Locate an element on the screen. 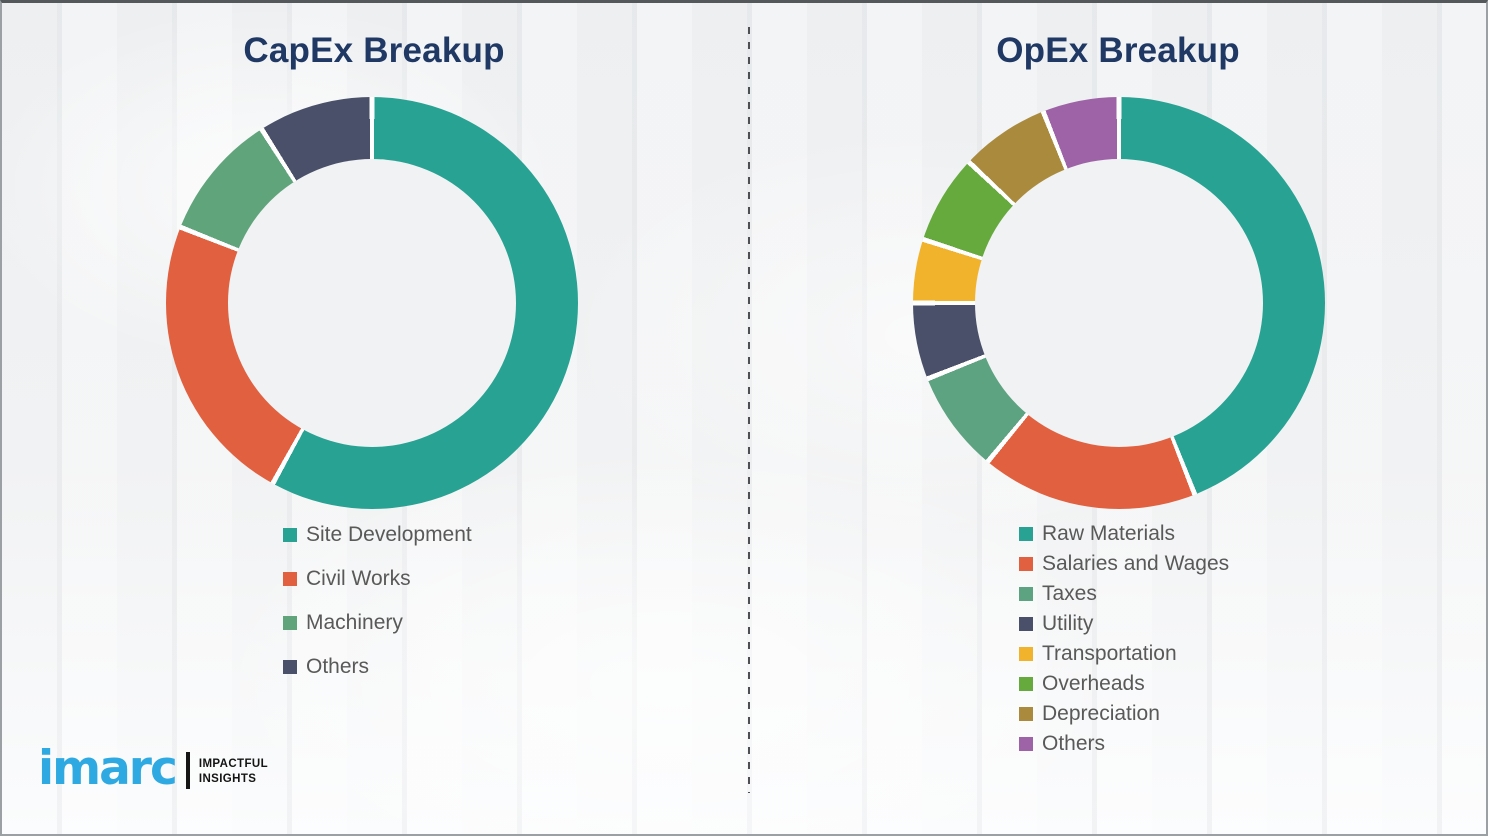 The width and height of the screenshot is (1488, 836). opex-donut-chart is located at coordinates (1119, 303).